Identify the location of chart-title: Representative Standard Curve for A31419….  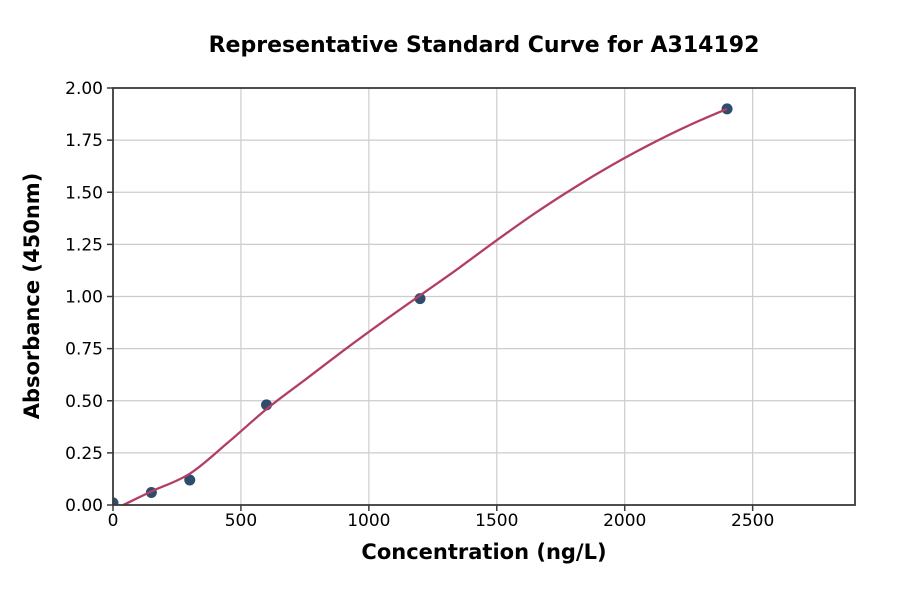
(484, 45).